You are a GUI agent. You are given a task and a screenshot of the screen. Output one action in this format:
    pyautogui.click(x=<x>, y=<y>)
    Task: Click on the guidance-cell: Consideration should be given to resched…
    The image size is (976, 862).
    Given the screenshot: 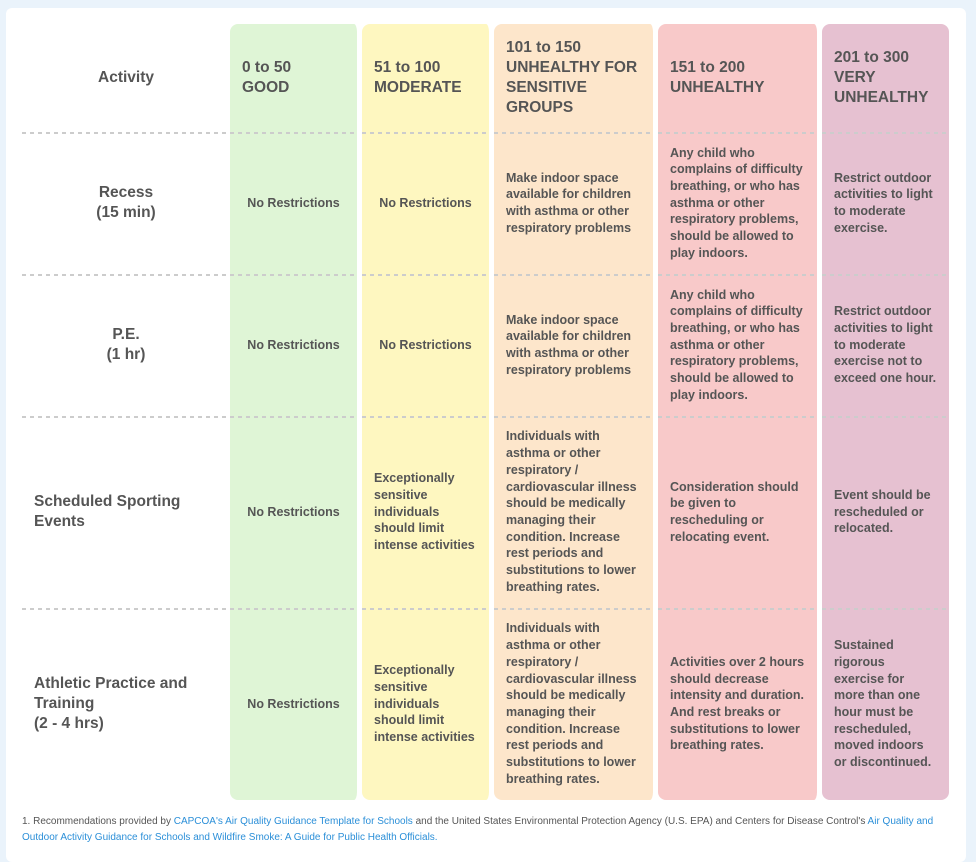 What is the action you would take?
    pyautogui.click(x=740, y=512)
    